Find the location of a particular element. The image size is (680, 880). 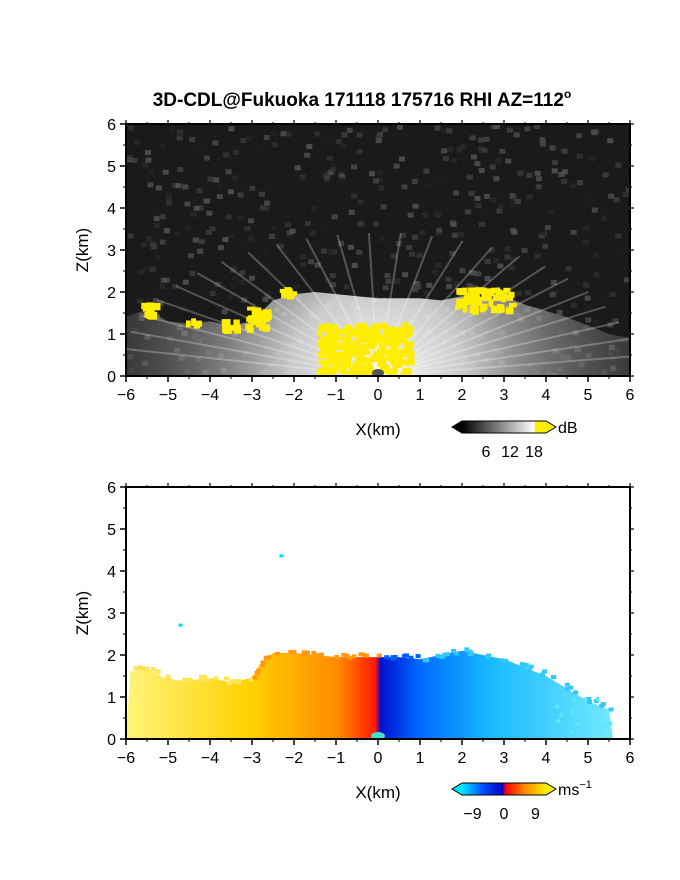

intensity-y-tick-label: 6 is located at coordinates (111, 125).